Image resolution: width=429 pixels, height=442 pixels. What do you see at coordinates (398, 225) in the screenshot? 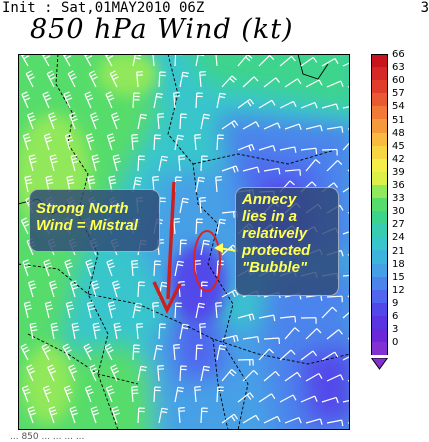
I see `colorbar-tick-label: 27` at bounding box center [398, 225].